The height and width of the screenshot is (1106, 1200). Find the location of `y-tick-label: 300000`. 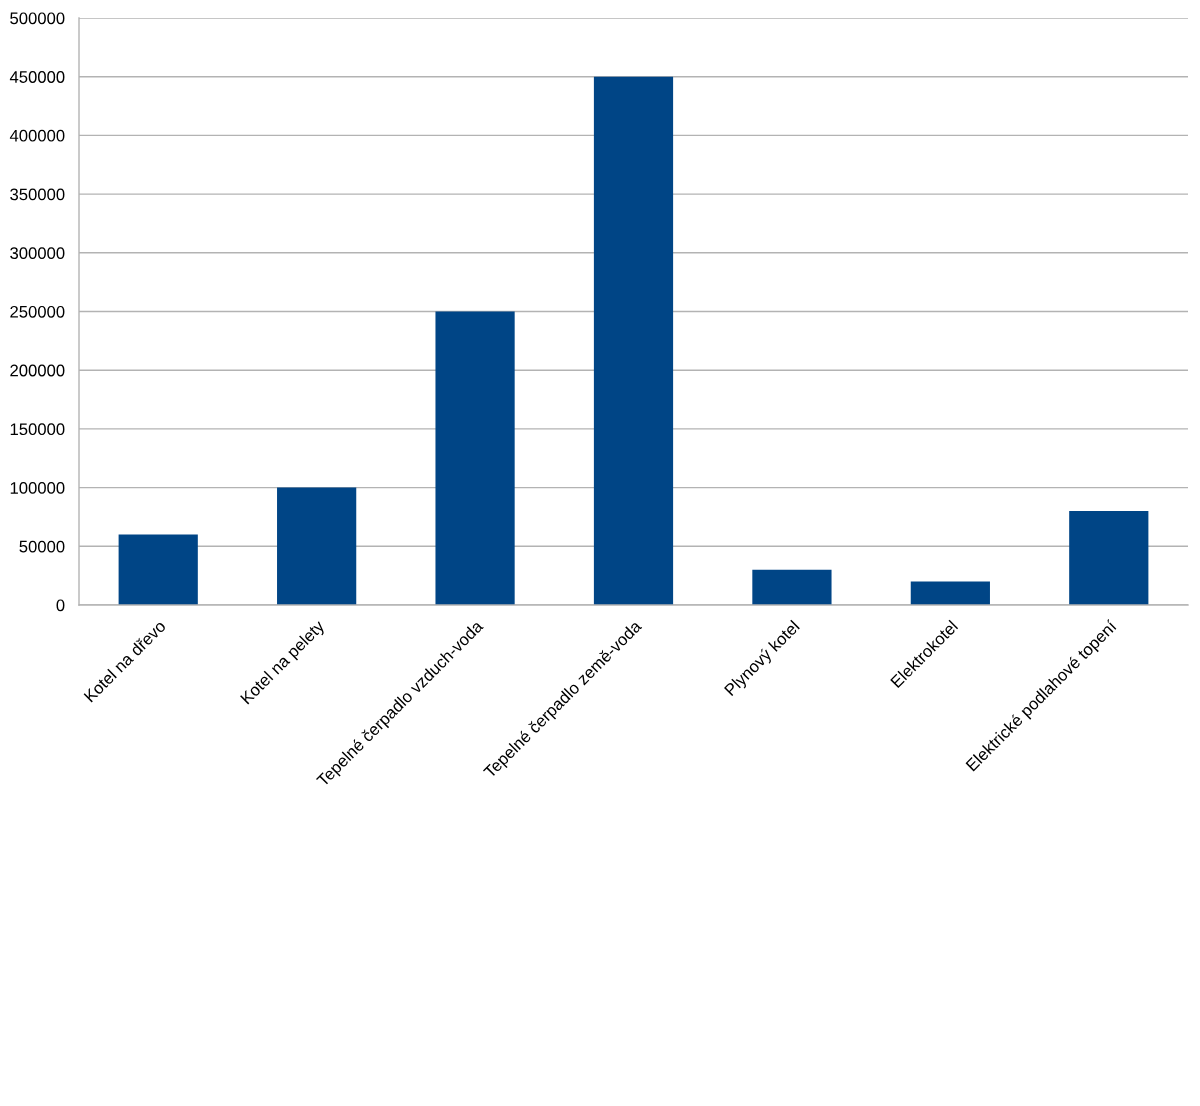

y-tick-label: 300000 is located at coordinates (37, 253).